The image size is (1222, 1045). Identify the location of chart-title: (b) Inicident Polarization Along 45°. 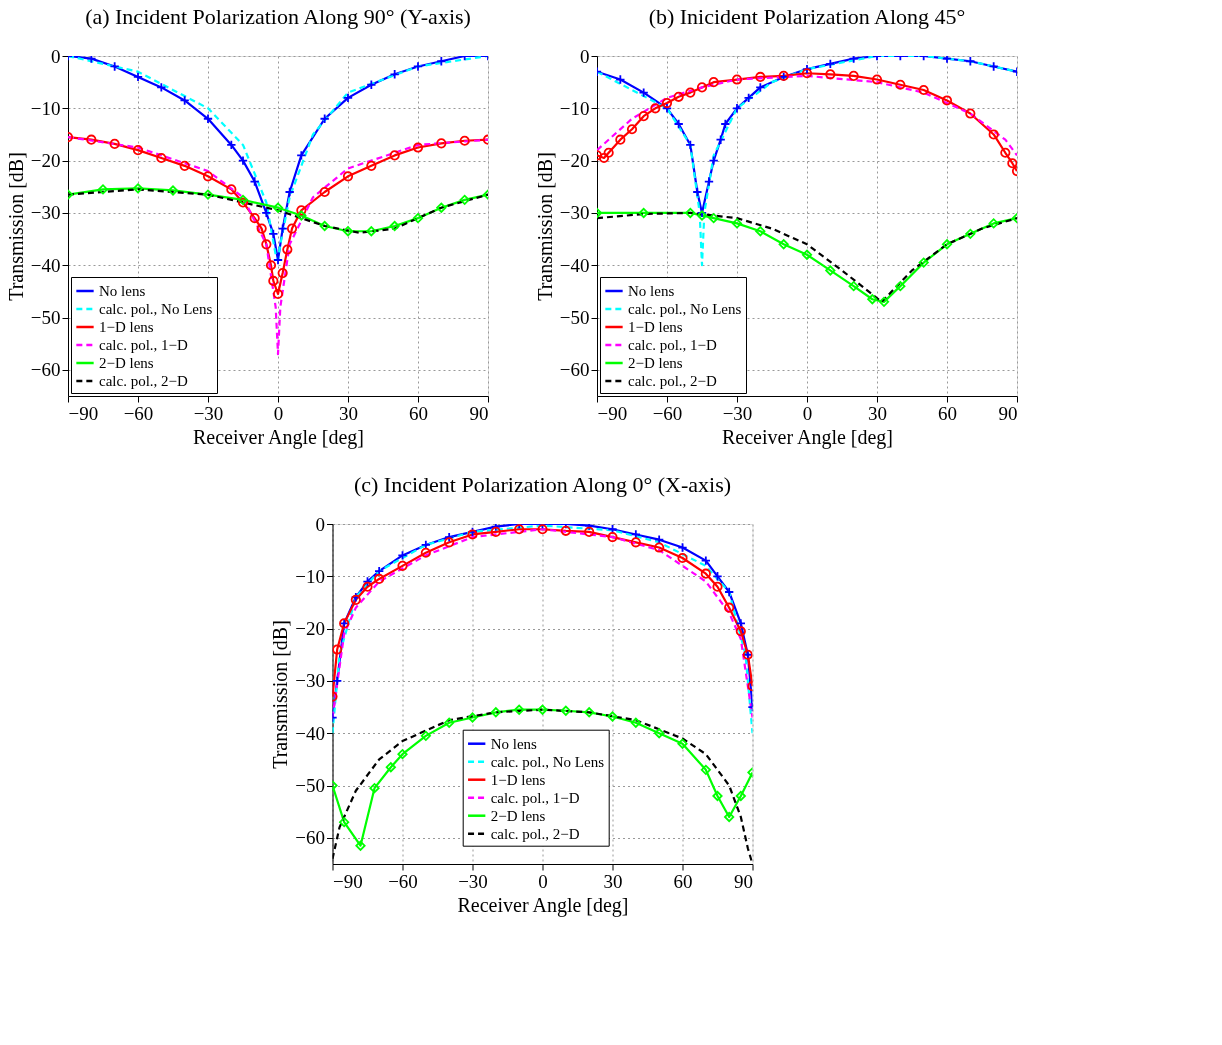
(807, 16).